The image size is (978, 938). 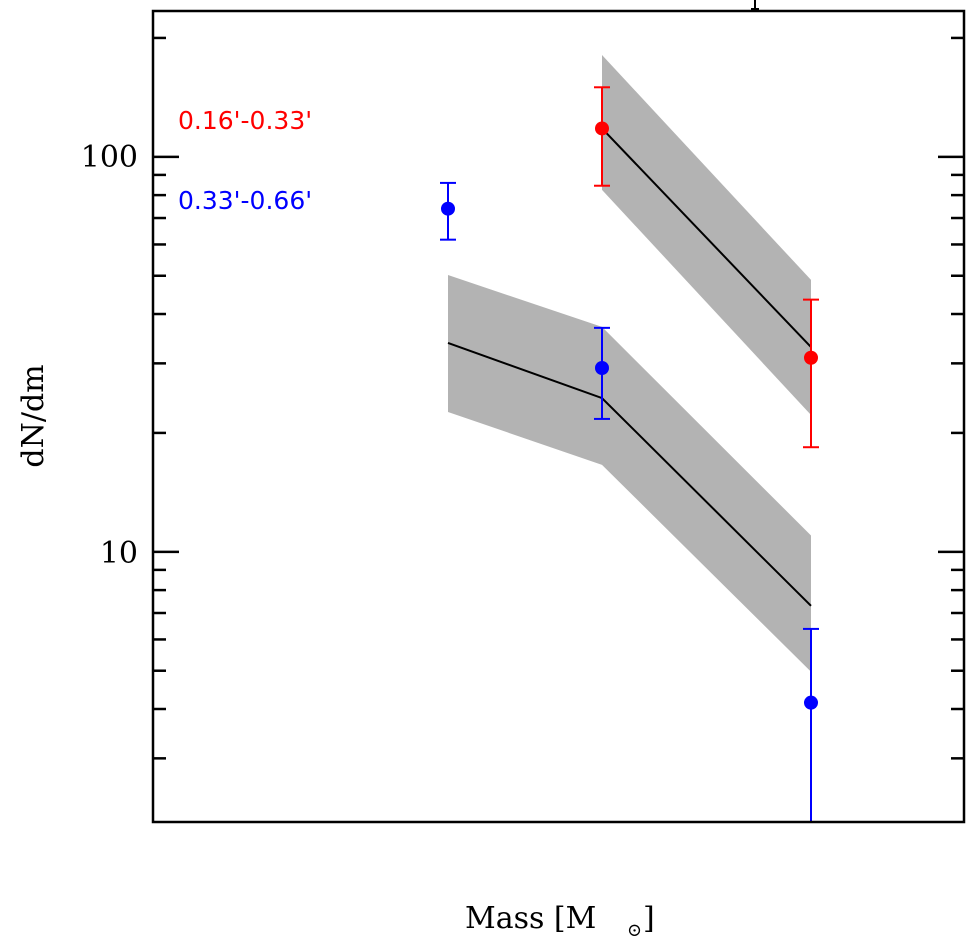 I want to click on x-axis-label: Mass [M ⊙ ], so click(x=560, y=919).